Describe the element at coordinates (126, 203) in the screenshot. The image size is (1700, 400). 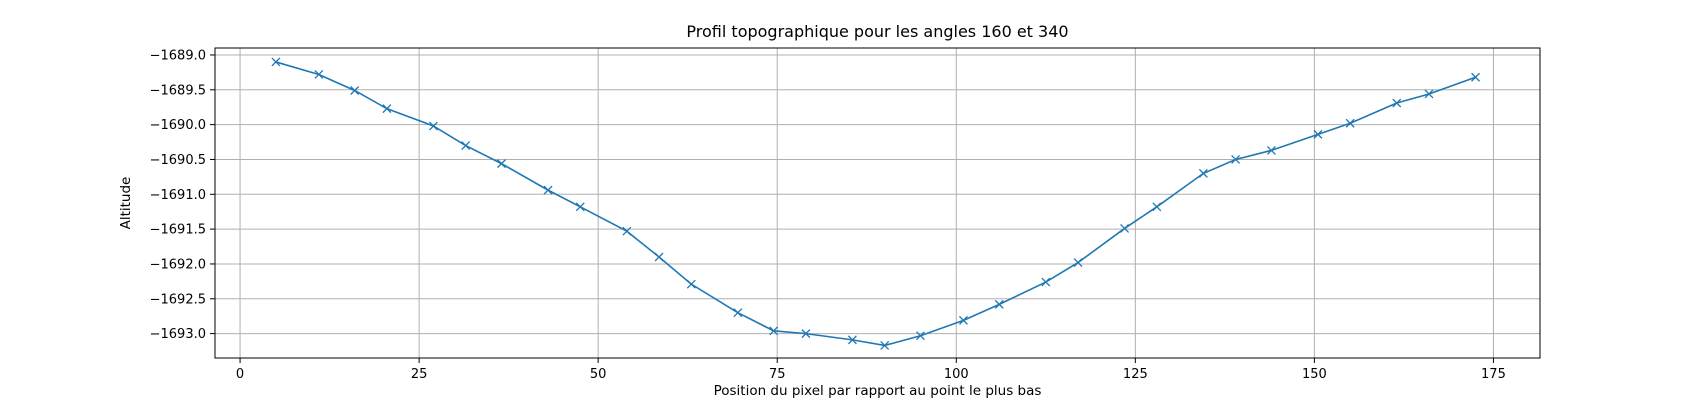
I see `y-axis-label: Altitude` at that location.